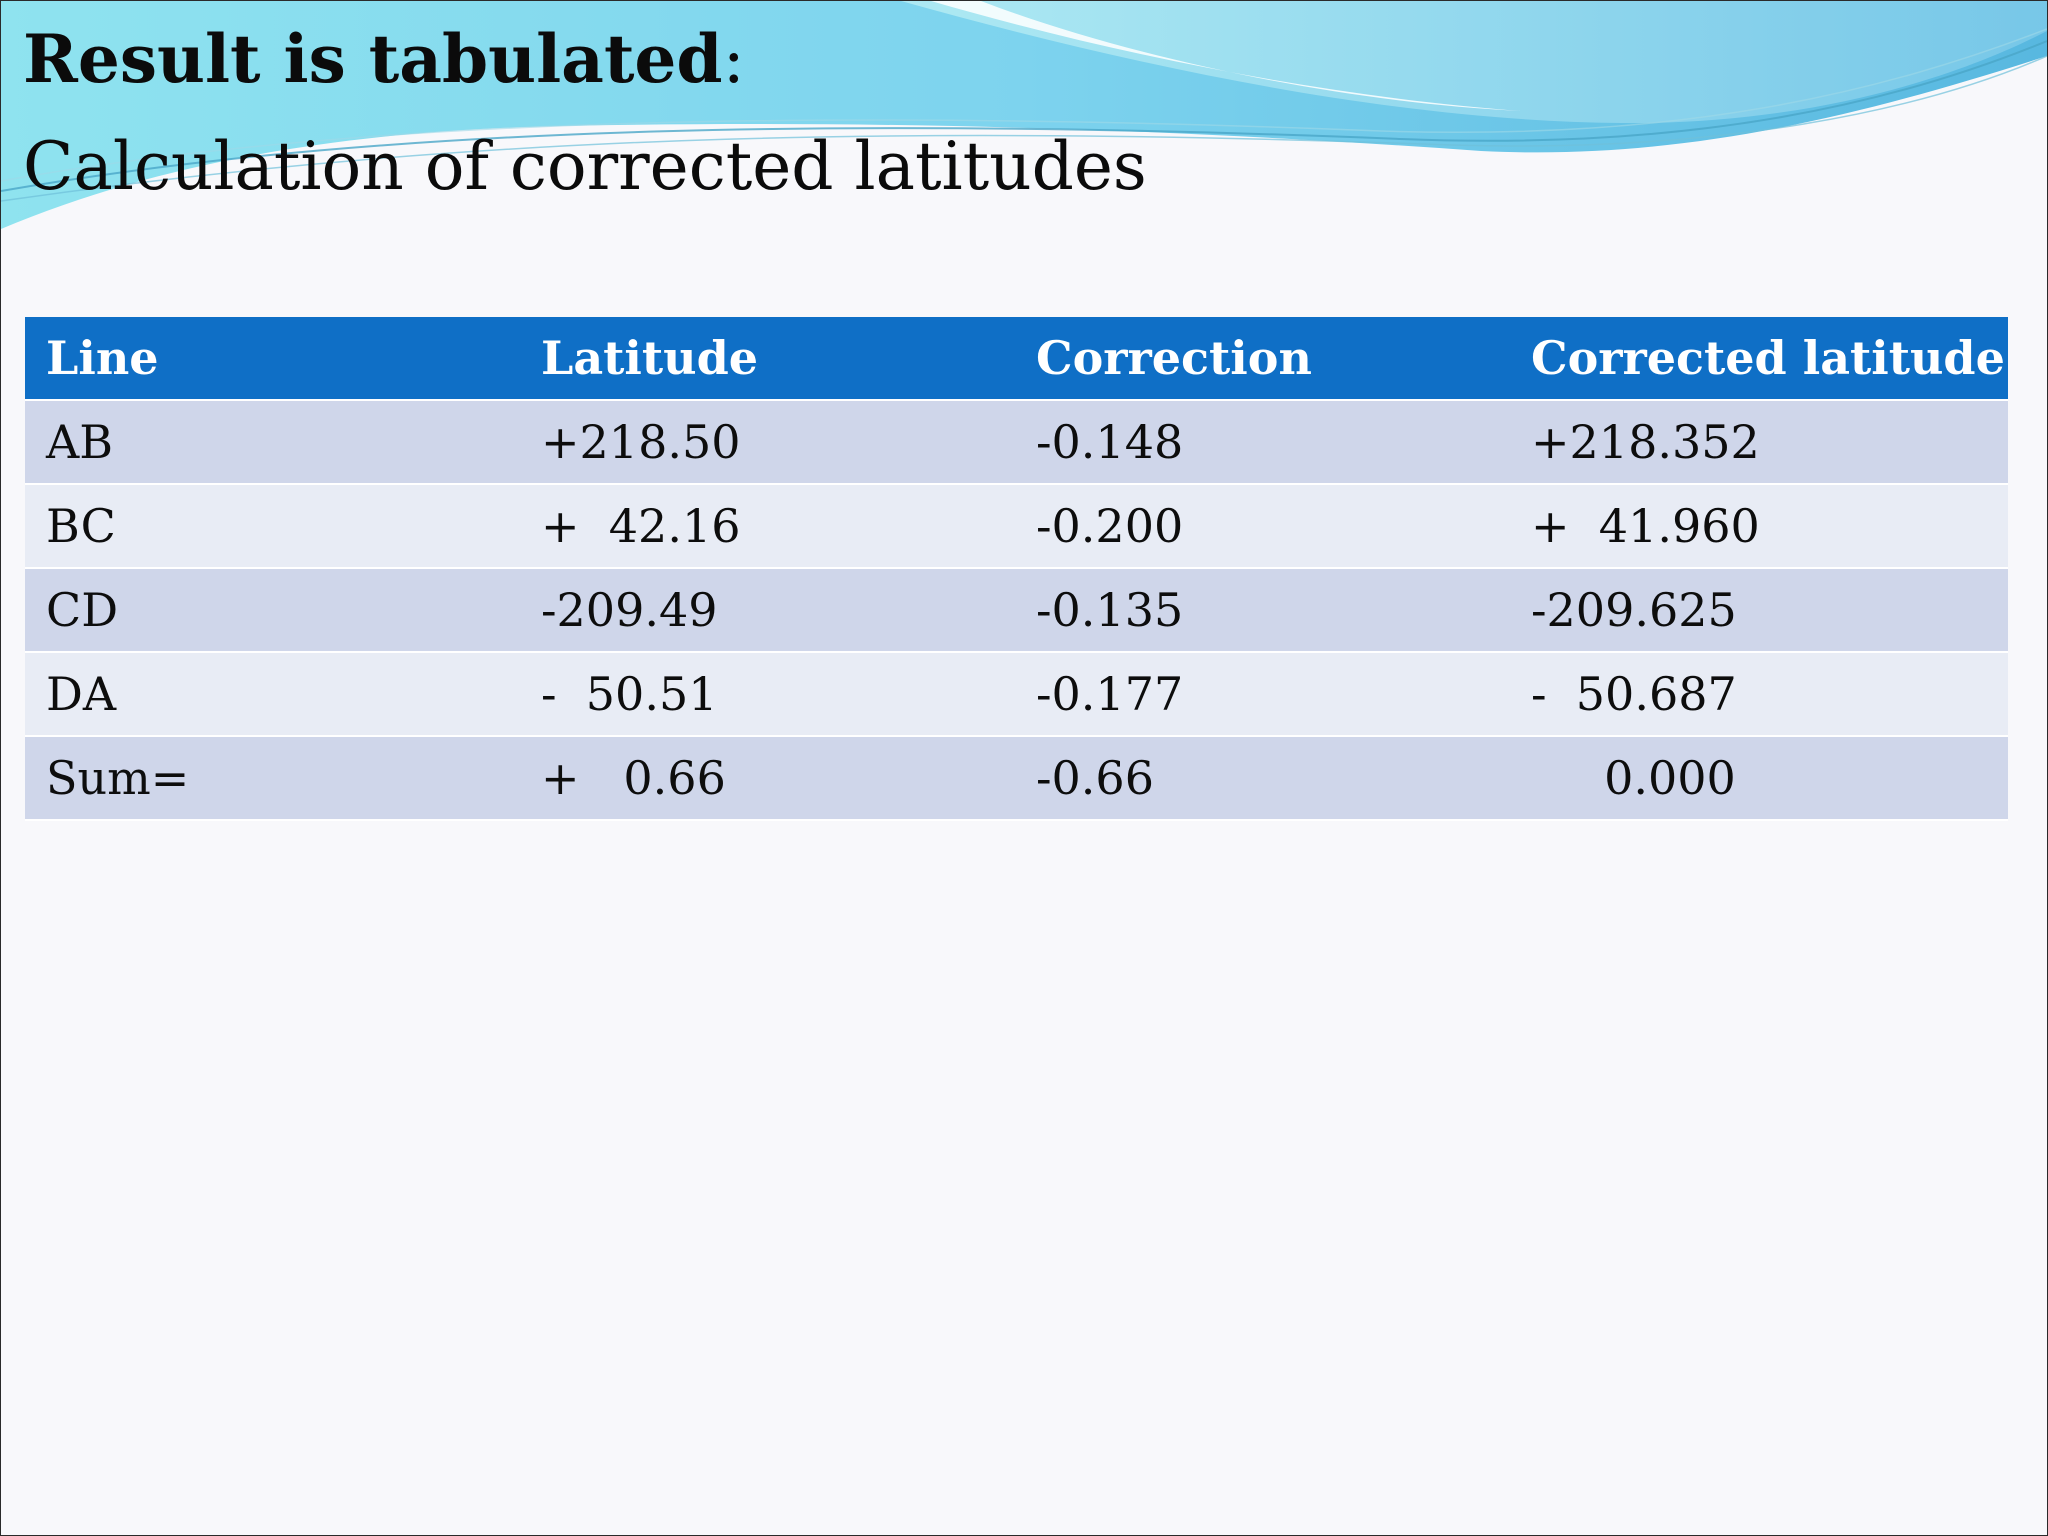  I want to click on table-row: DA - 50.51 -0.177 - 50.687, so click(1016, 694).